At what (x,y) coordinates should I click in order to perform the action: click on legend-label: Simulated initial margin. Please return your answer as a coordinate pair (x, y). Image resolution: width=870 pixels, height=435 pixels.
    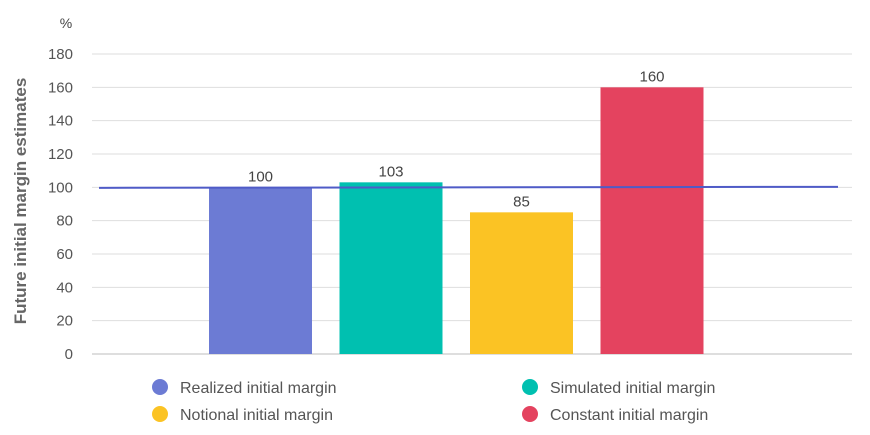
    Looking at the image, I should click on (632, 388).